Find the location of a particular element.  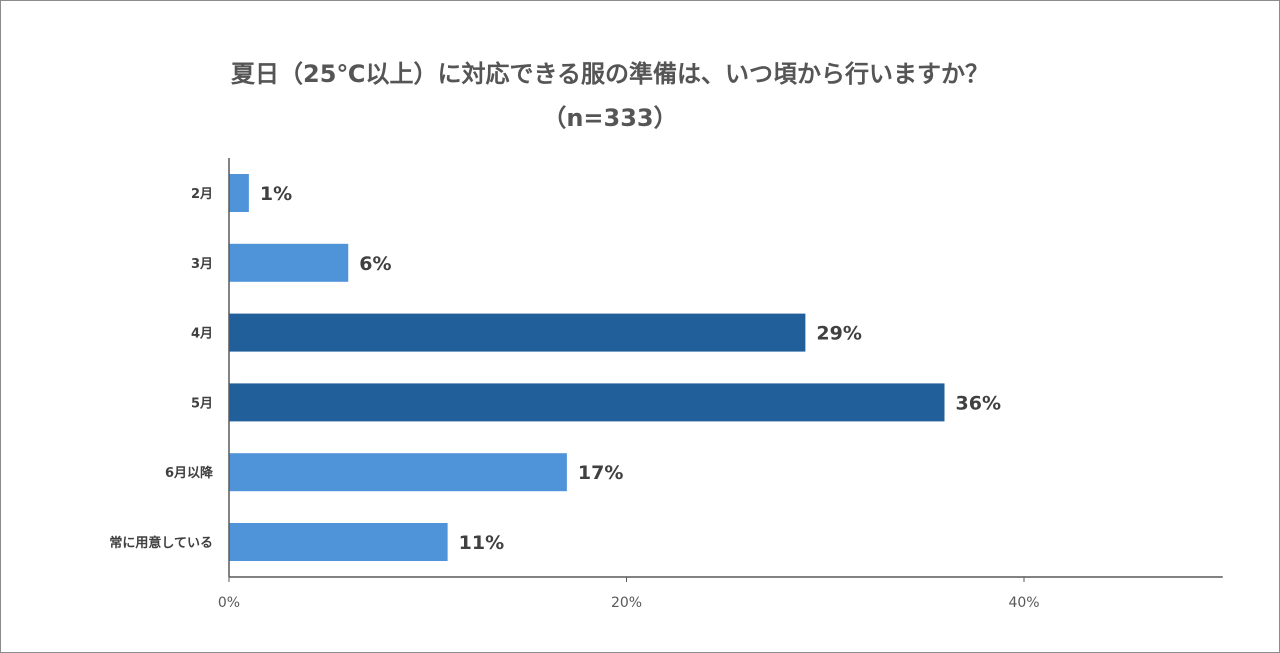

category-label-4: 5月 is located at coordinates (202, 403).